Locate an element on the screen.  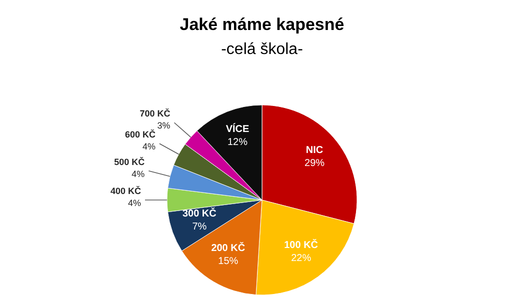
slice-label: 200 KČ is located at coordinates (228, 248).